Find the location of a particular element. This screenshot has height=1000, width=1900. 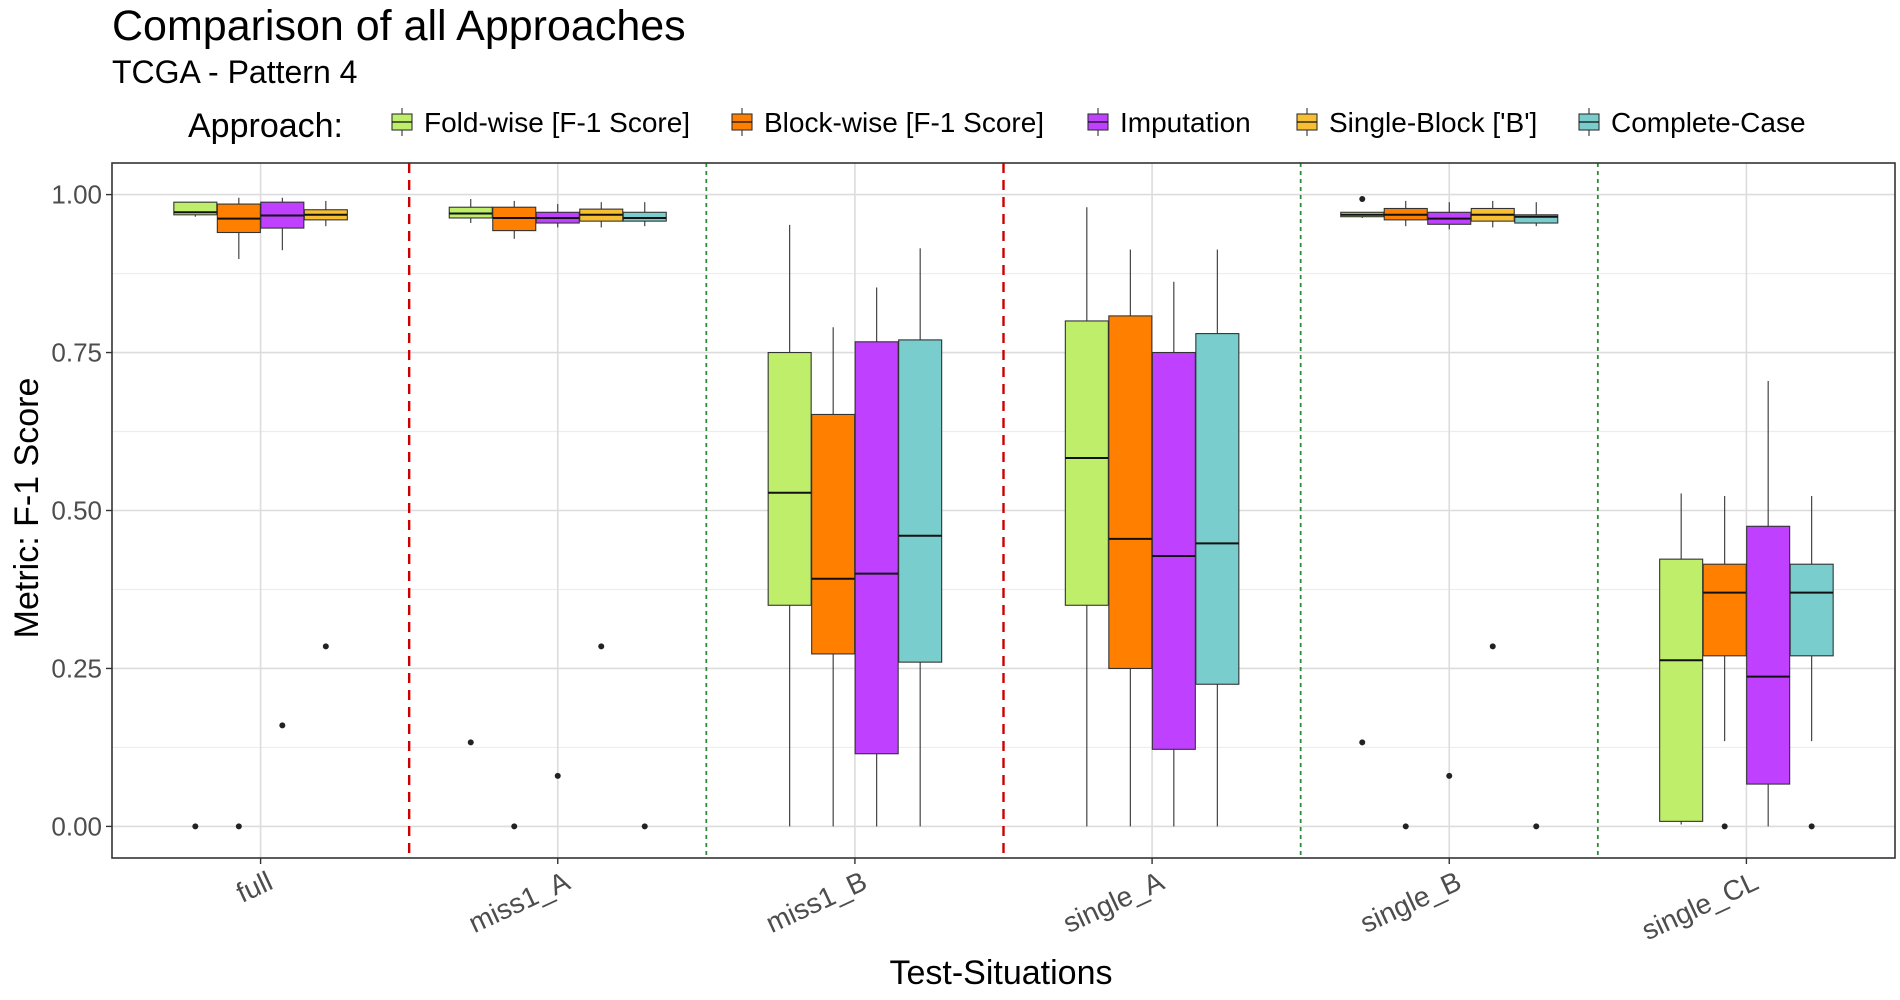

legend-label: Complete-Case is located at coordinates (1708, 122).